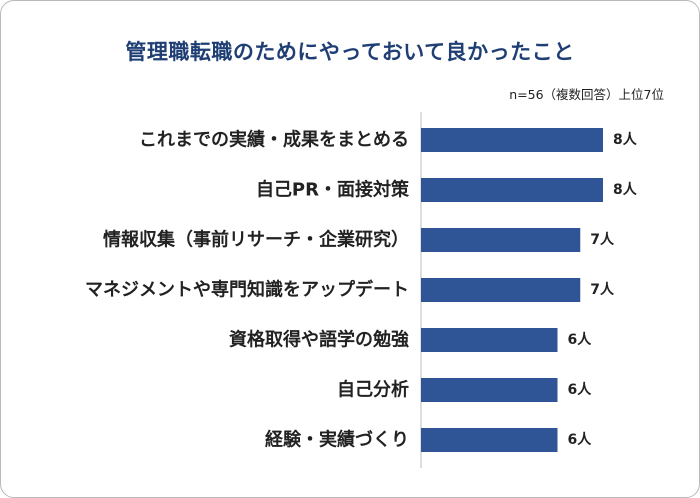  Describe the element at coordinates (274, 140) in the screenshot. I see `category-label: これまでの実績・成果をまとめる` at that location.